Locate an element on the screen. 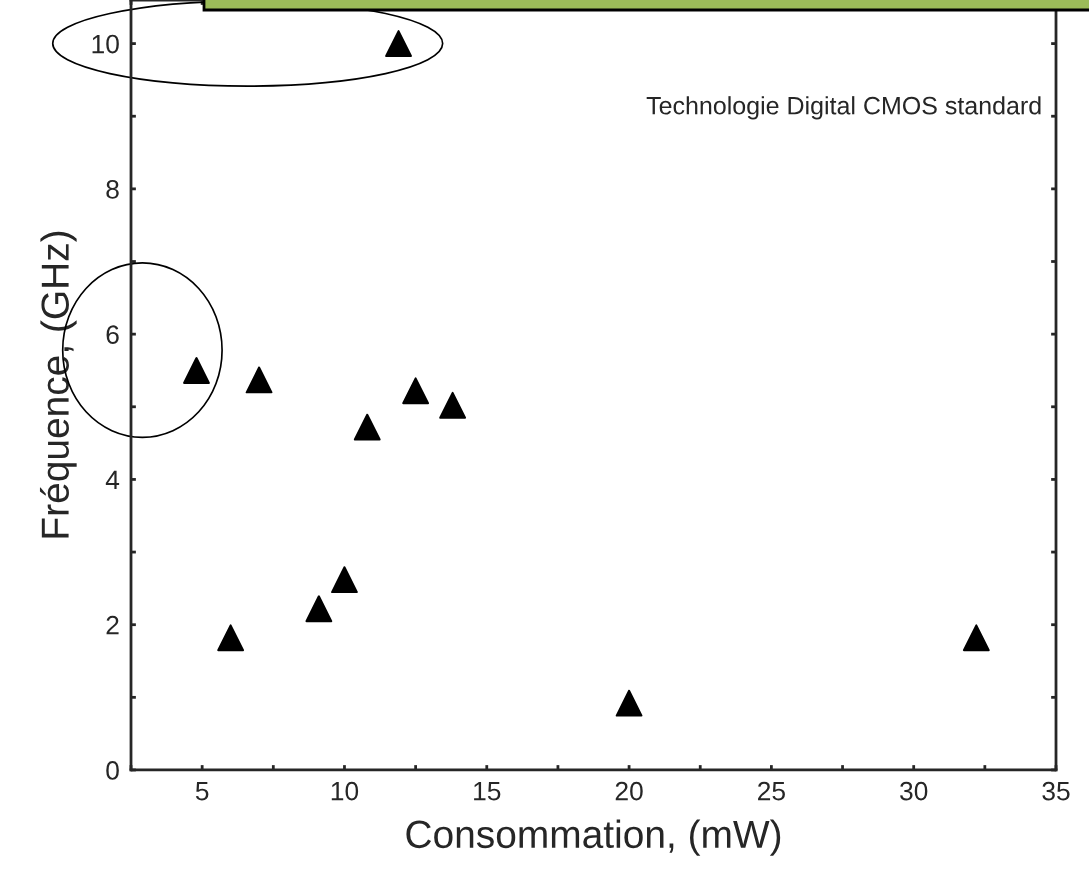 The width and height of the screenshot is (1089, 888). y-tick-label: 6 is located at coordinates (112, 334).